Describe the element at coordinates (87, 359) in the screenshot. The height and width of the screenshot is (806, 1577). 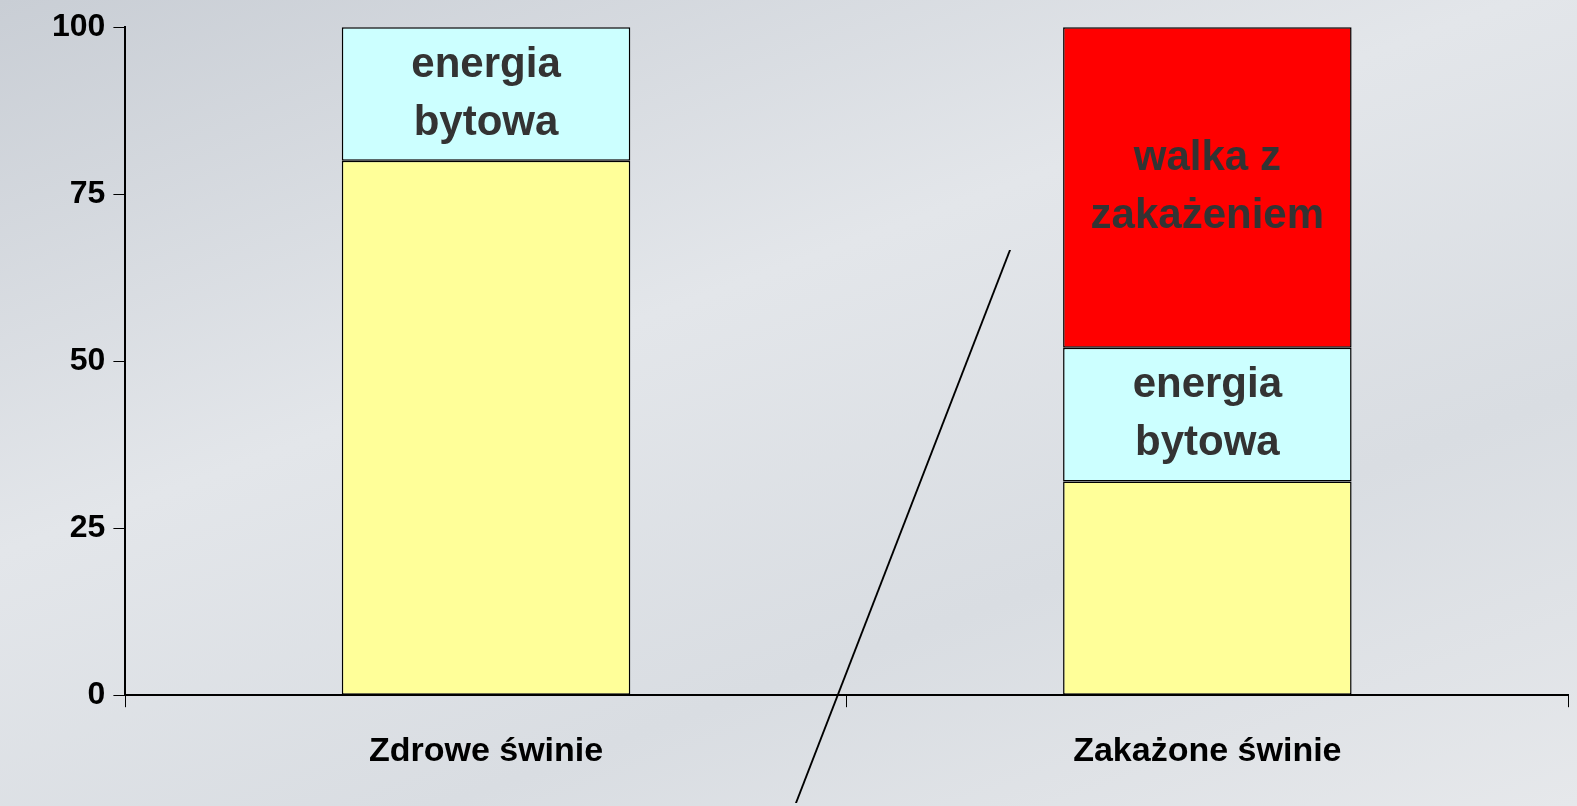
I see `y-tick-label: 50` at that location.